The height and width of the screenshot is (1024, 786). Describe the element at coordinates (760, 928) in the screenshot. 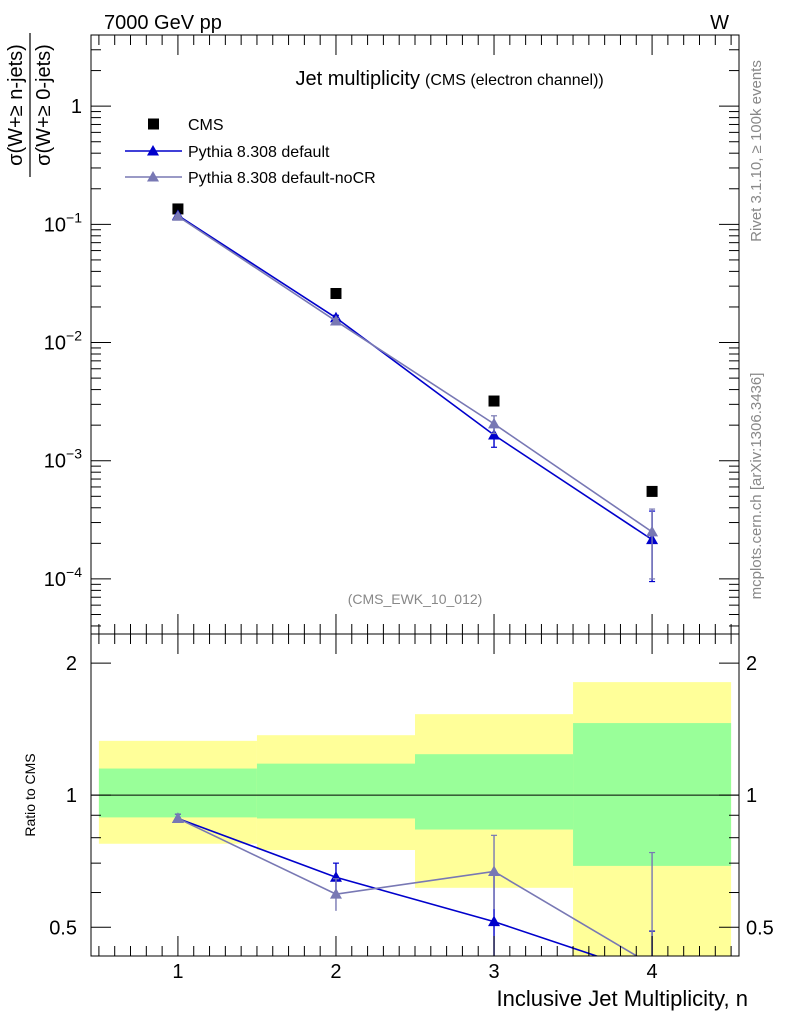

I see `ratio-y-tick-label-right: 0.5` at that location.